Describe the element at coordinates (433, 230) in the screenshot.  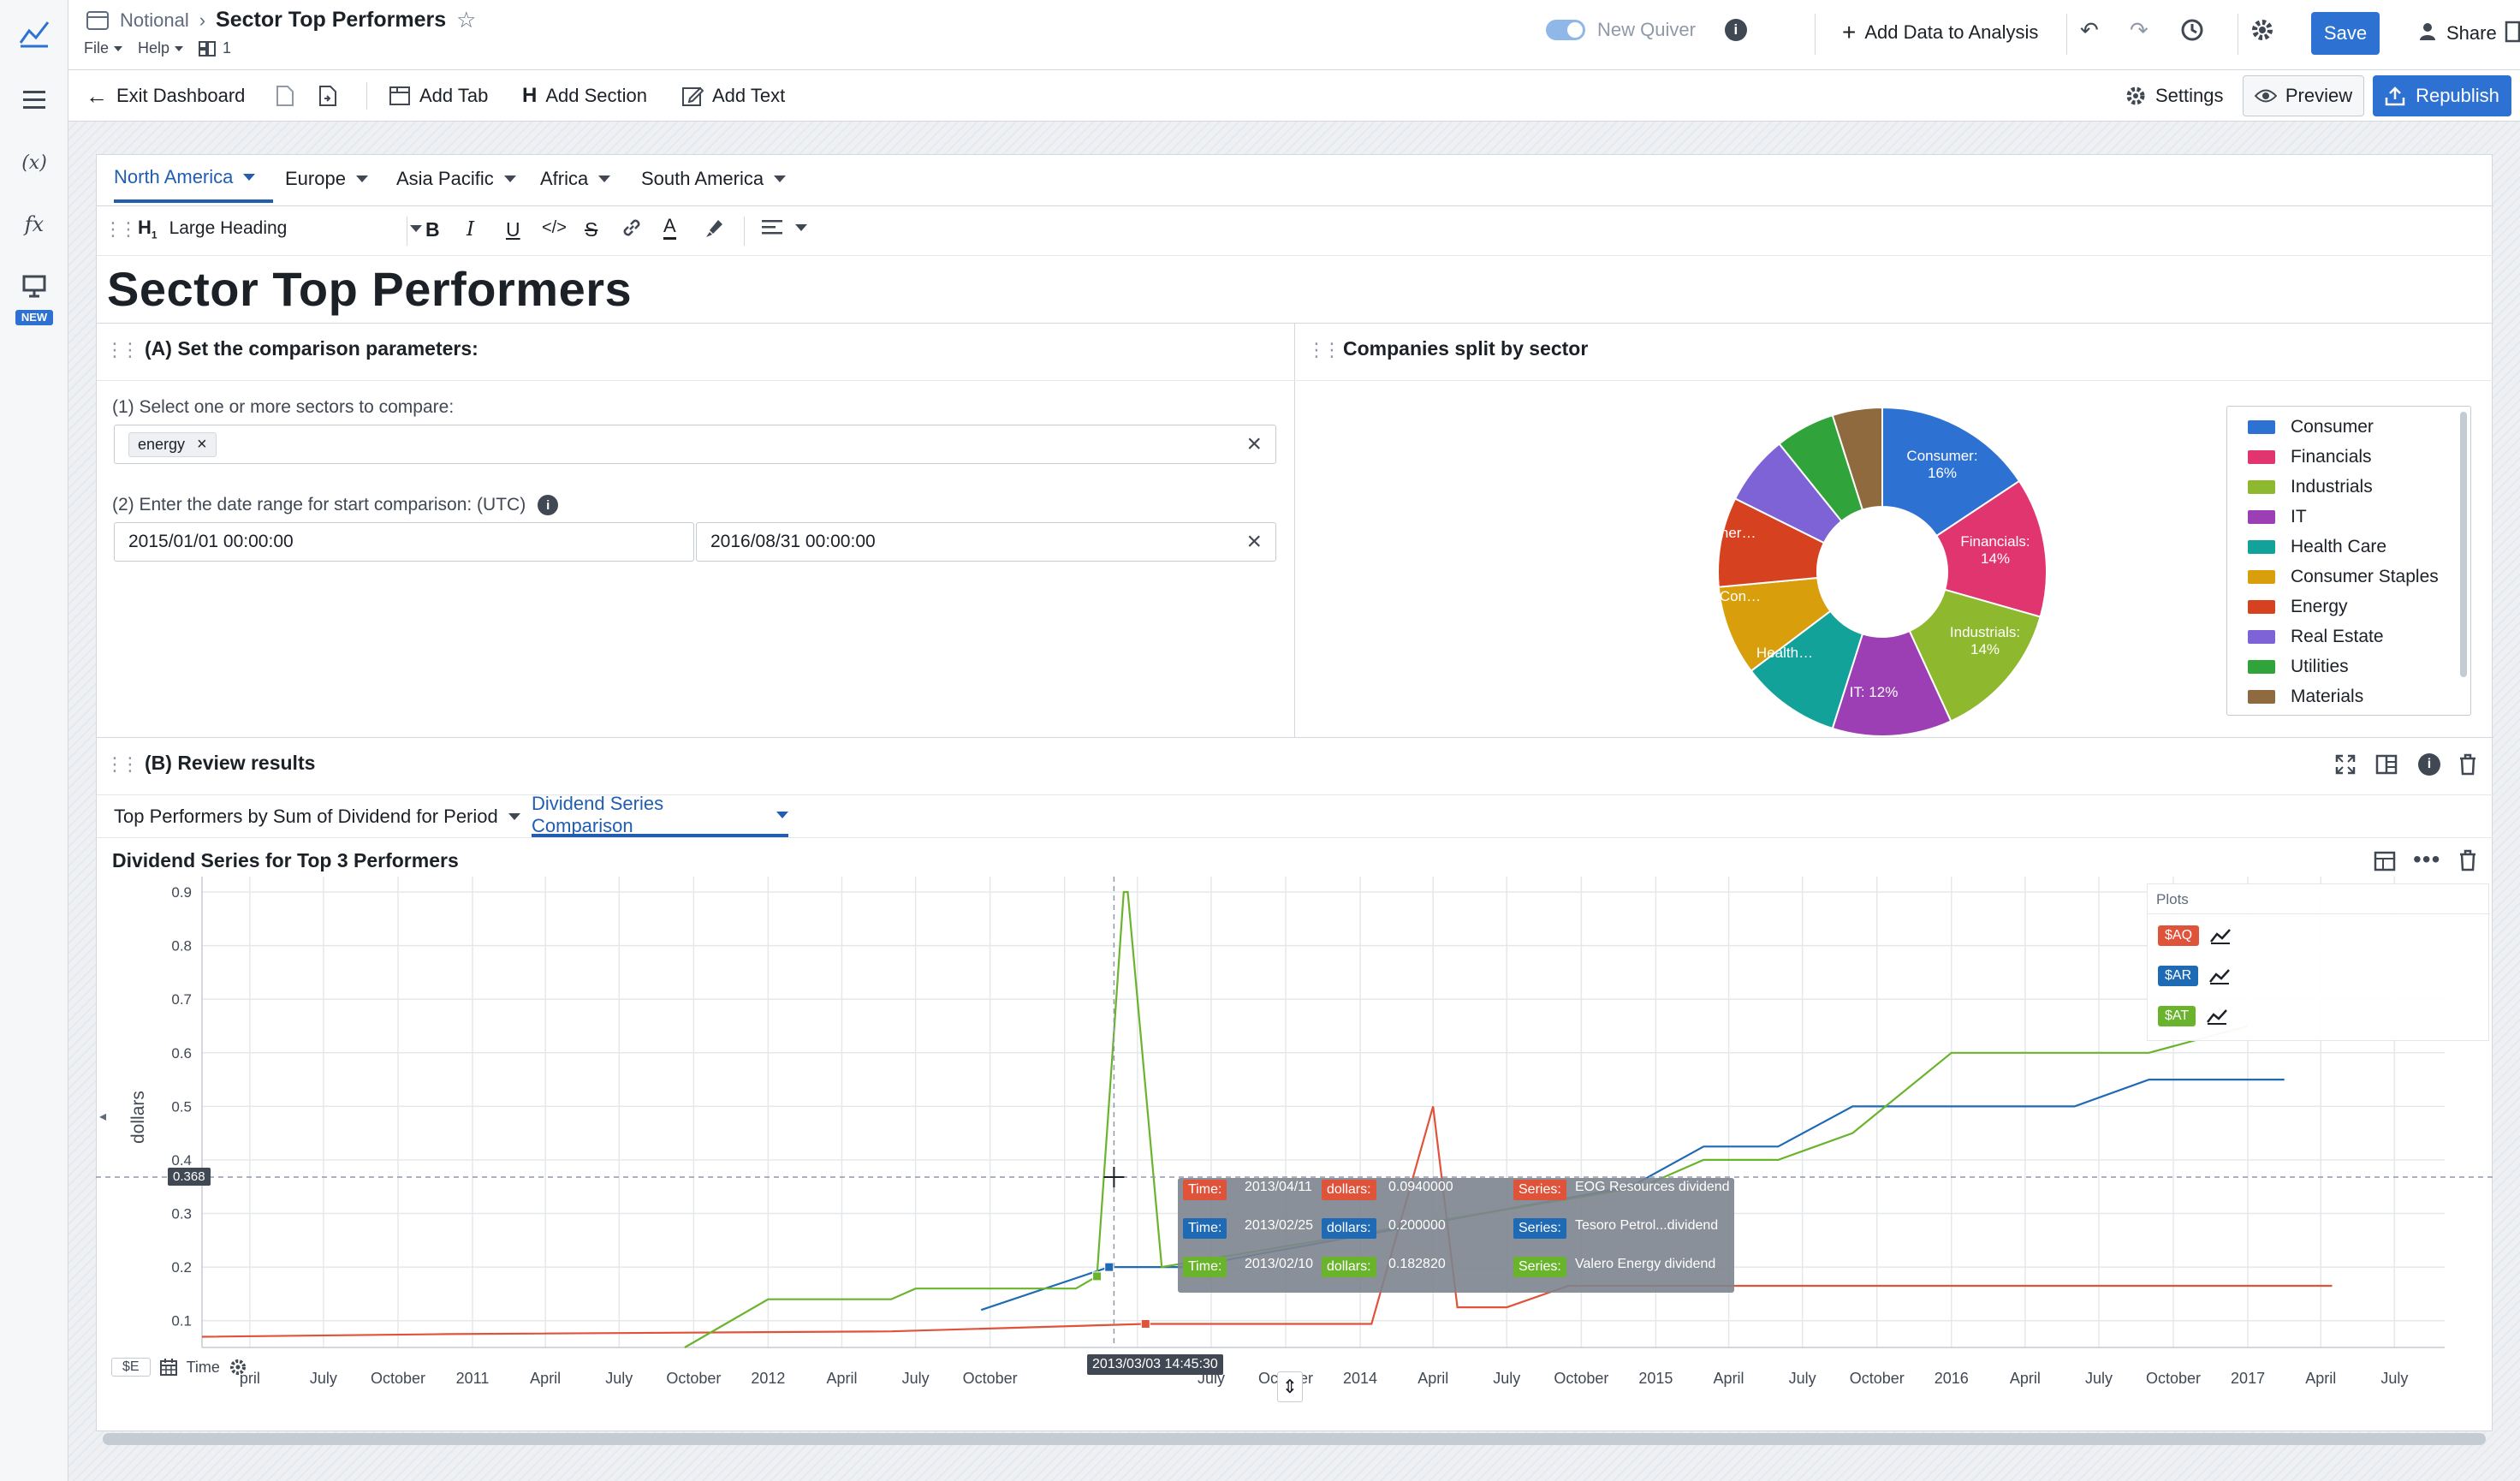
I see `bold-icon: B` at that location.